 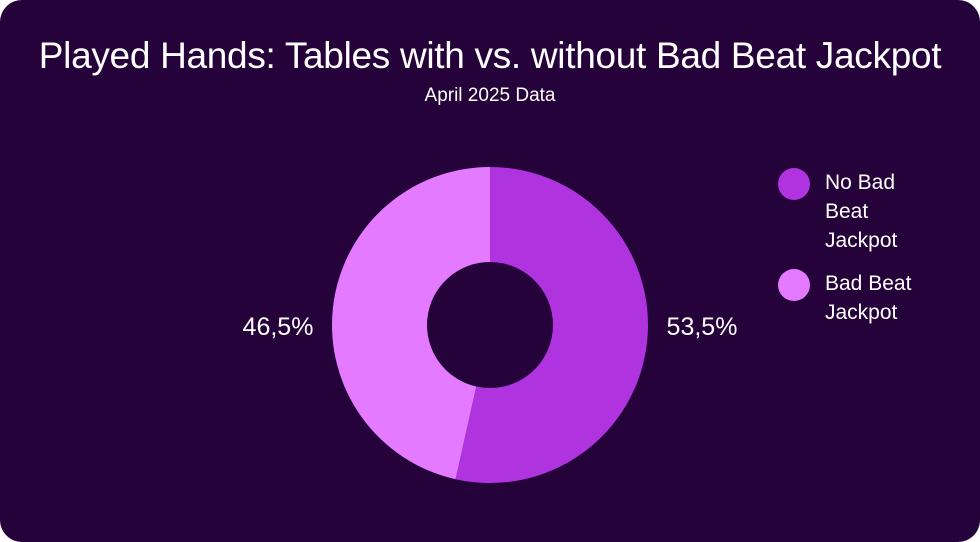 I want to click on legend-item-no-bad-beat-jackpot: No Bad Beat Jackpot, so click(x=873, y=211).